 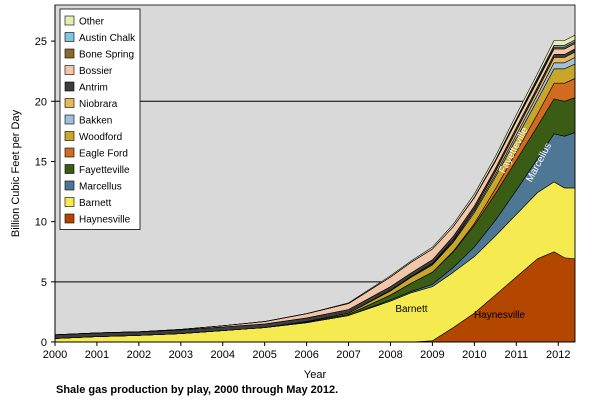 What do you see at coordinates (100, 187) in the screenshot?
I see `legend-label-marcellus: Marcellus` at bounding box center [100, 187].